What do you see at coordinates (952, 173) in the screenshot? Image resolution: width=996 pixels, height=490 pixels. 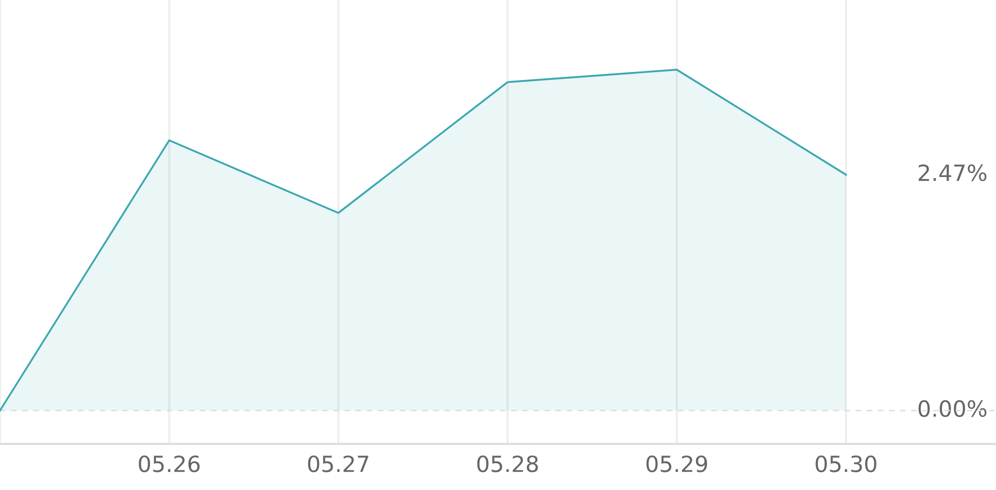 I see `y-tick-label: 2.47%` at bounding box center [952, 173].